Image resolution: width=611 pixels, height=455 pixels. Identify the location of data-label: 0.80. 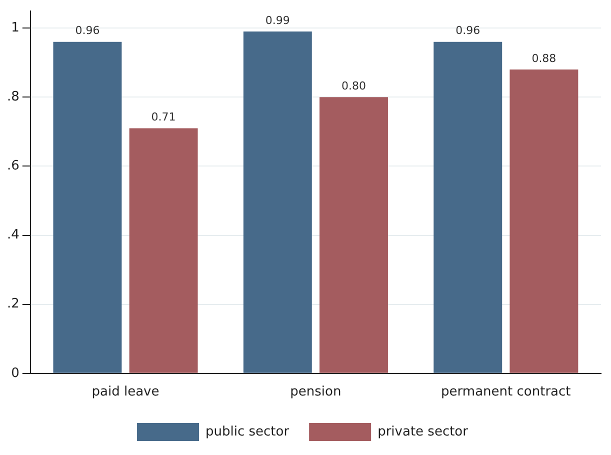
(353, 85).